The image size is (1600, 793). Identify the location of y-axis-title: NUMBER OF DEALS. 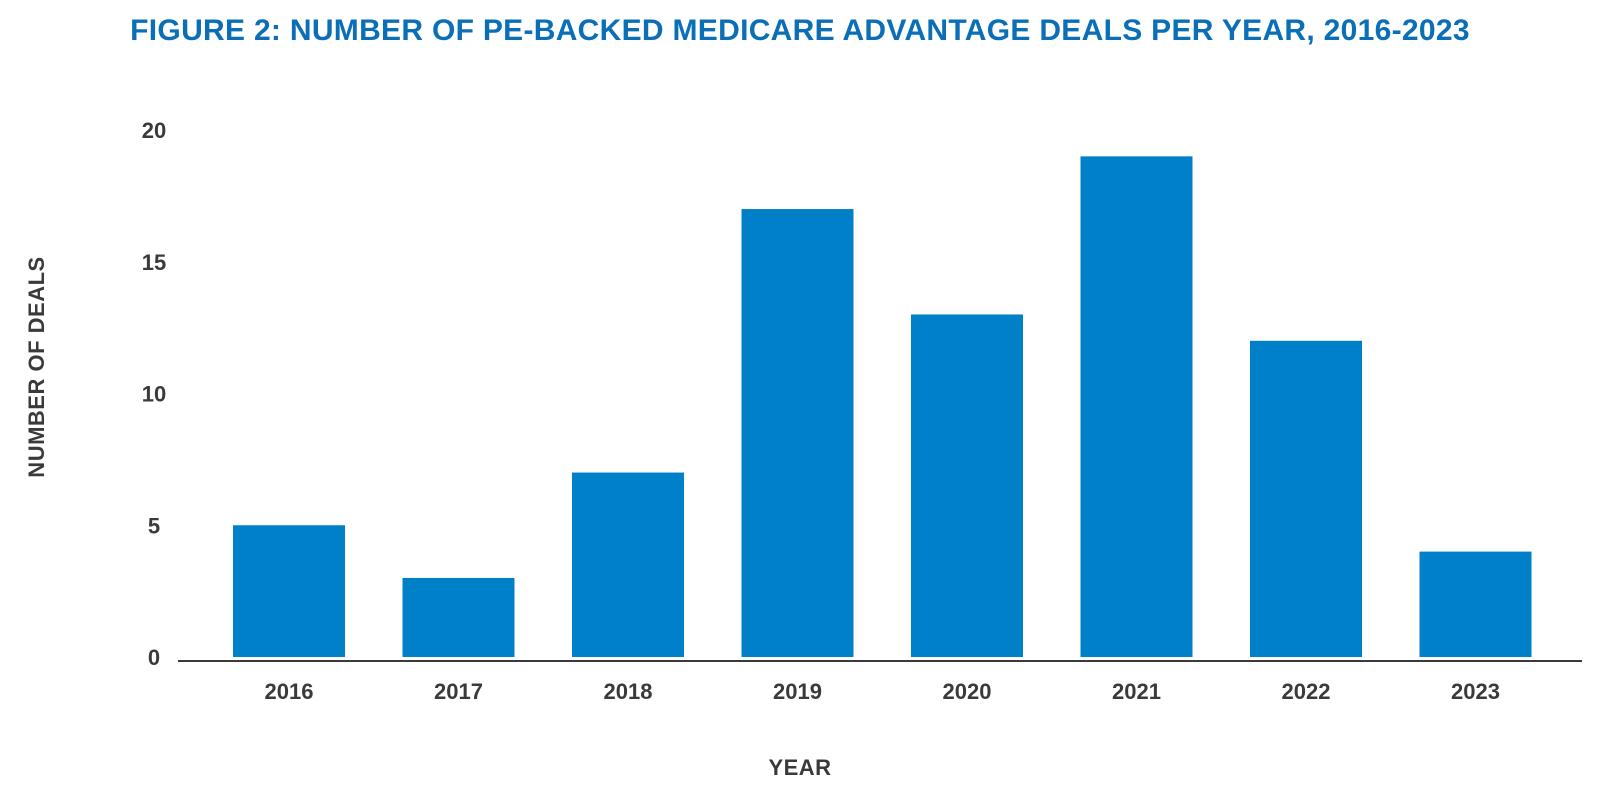
(36, 366).